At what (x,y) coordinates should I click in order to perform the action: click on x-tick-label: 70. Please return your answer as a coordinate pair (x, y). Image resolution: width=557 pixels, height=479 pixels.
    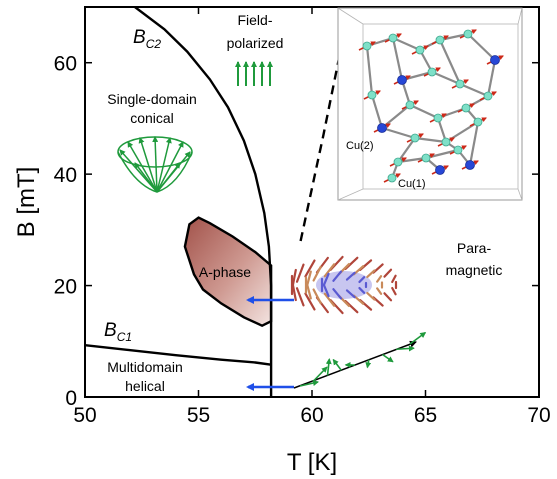
    Looking at the image, I should click on (538, 415).